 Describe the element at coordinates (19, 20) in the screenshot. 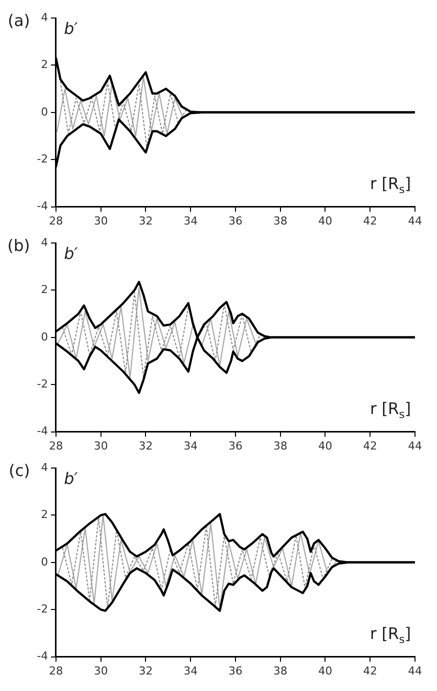

I see `chart-title: (a)` at that location.